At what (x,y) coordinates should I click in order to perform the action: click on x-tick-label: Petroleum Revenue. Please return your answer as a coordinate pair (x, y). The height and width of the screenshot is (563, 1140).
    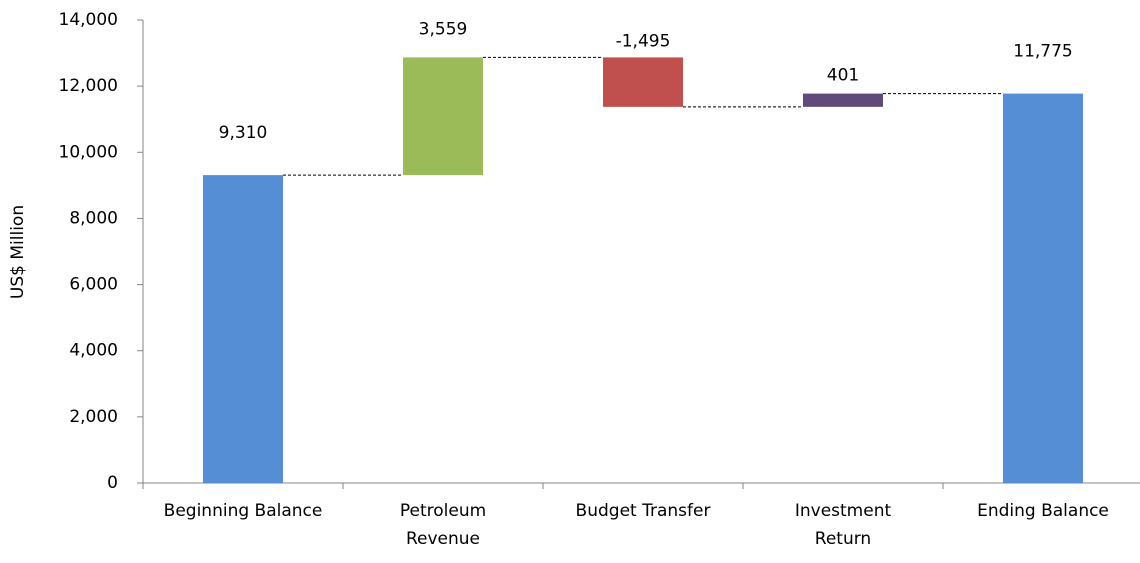
    Looking at the image, I should click on (443, 525).